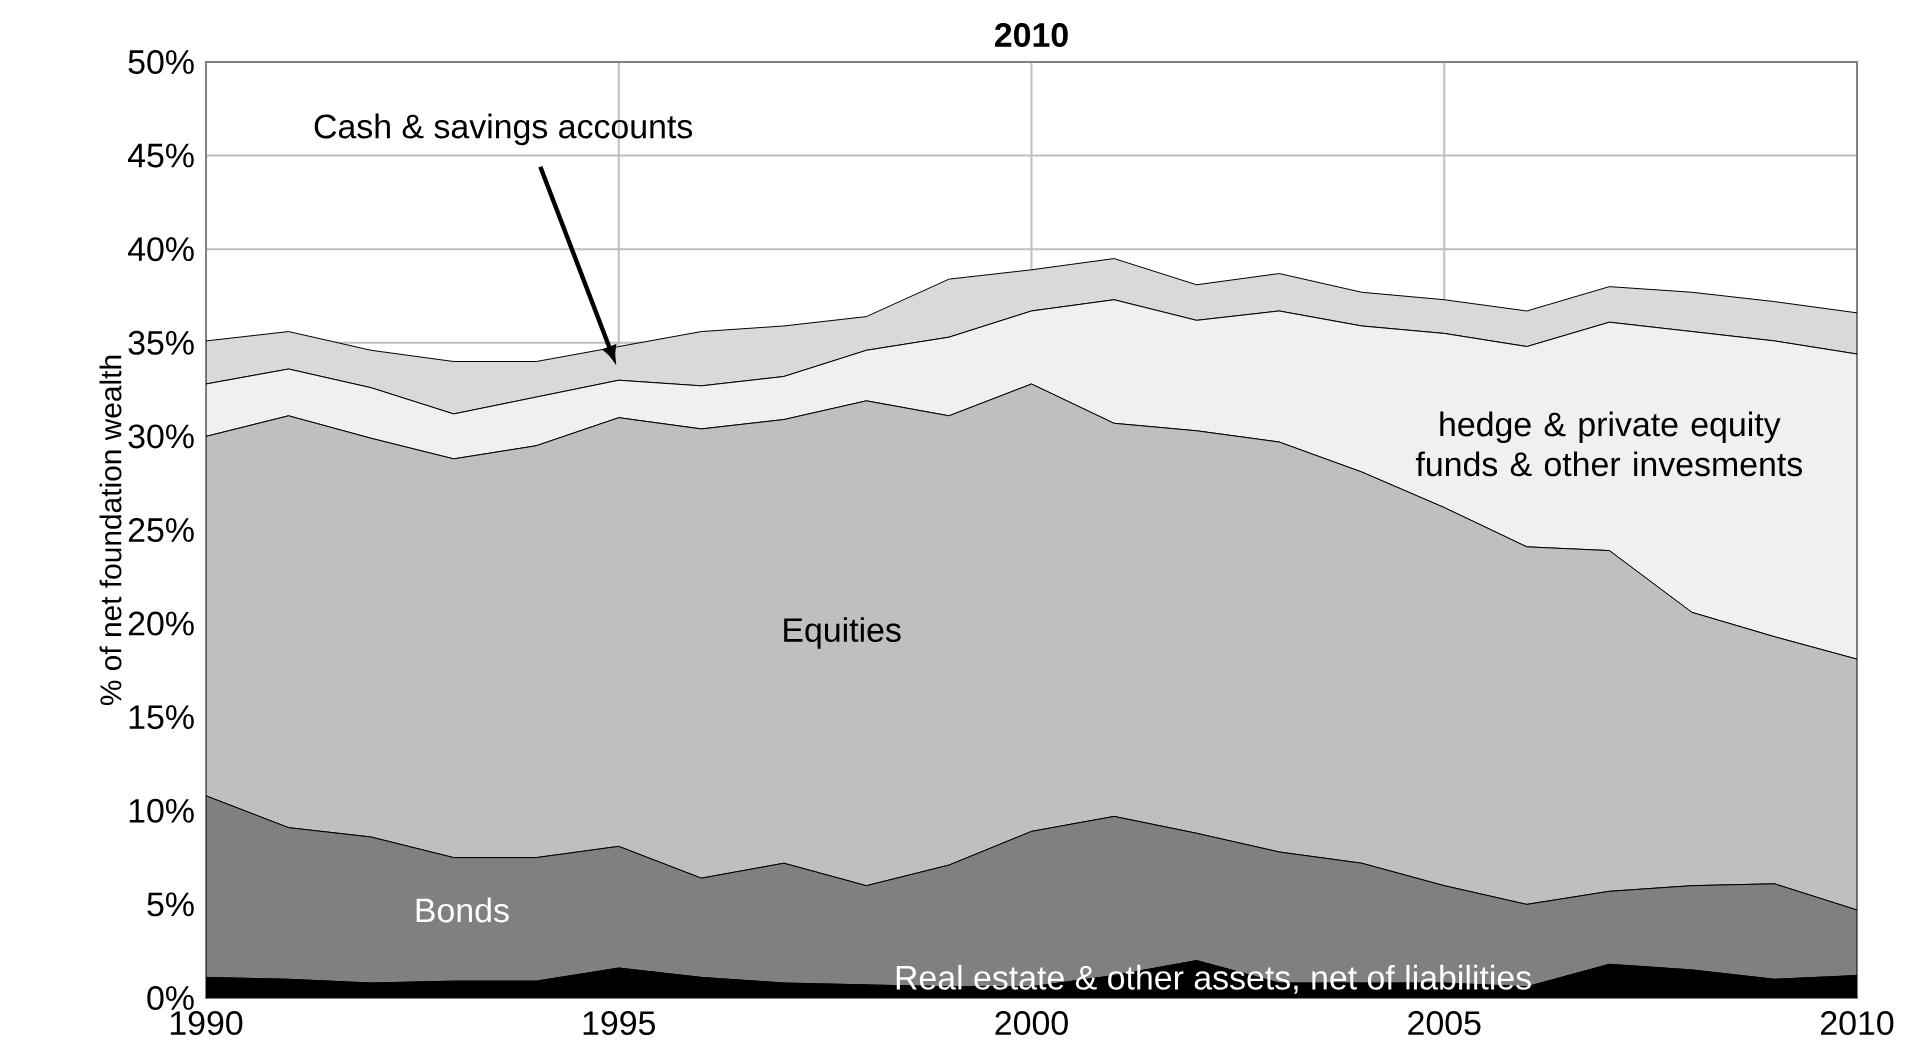 The image size is (1925, 1063). I want to click on y-tick-label: 50%, so click(161, 62).